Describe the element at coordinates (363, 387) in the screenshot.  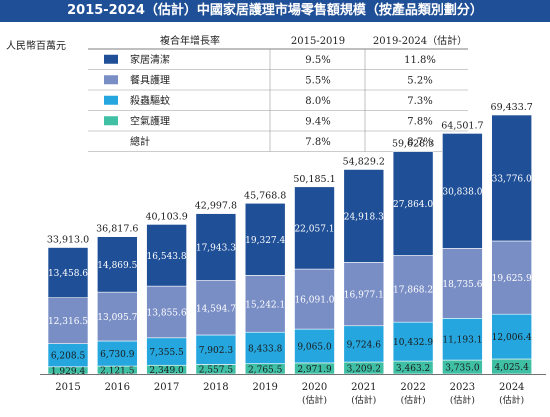
I see `x-tick-label: 2021` at that location.